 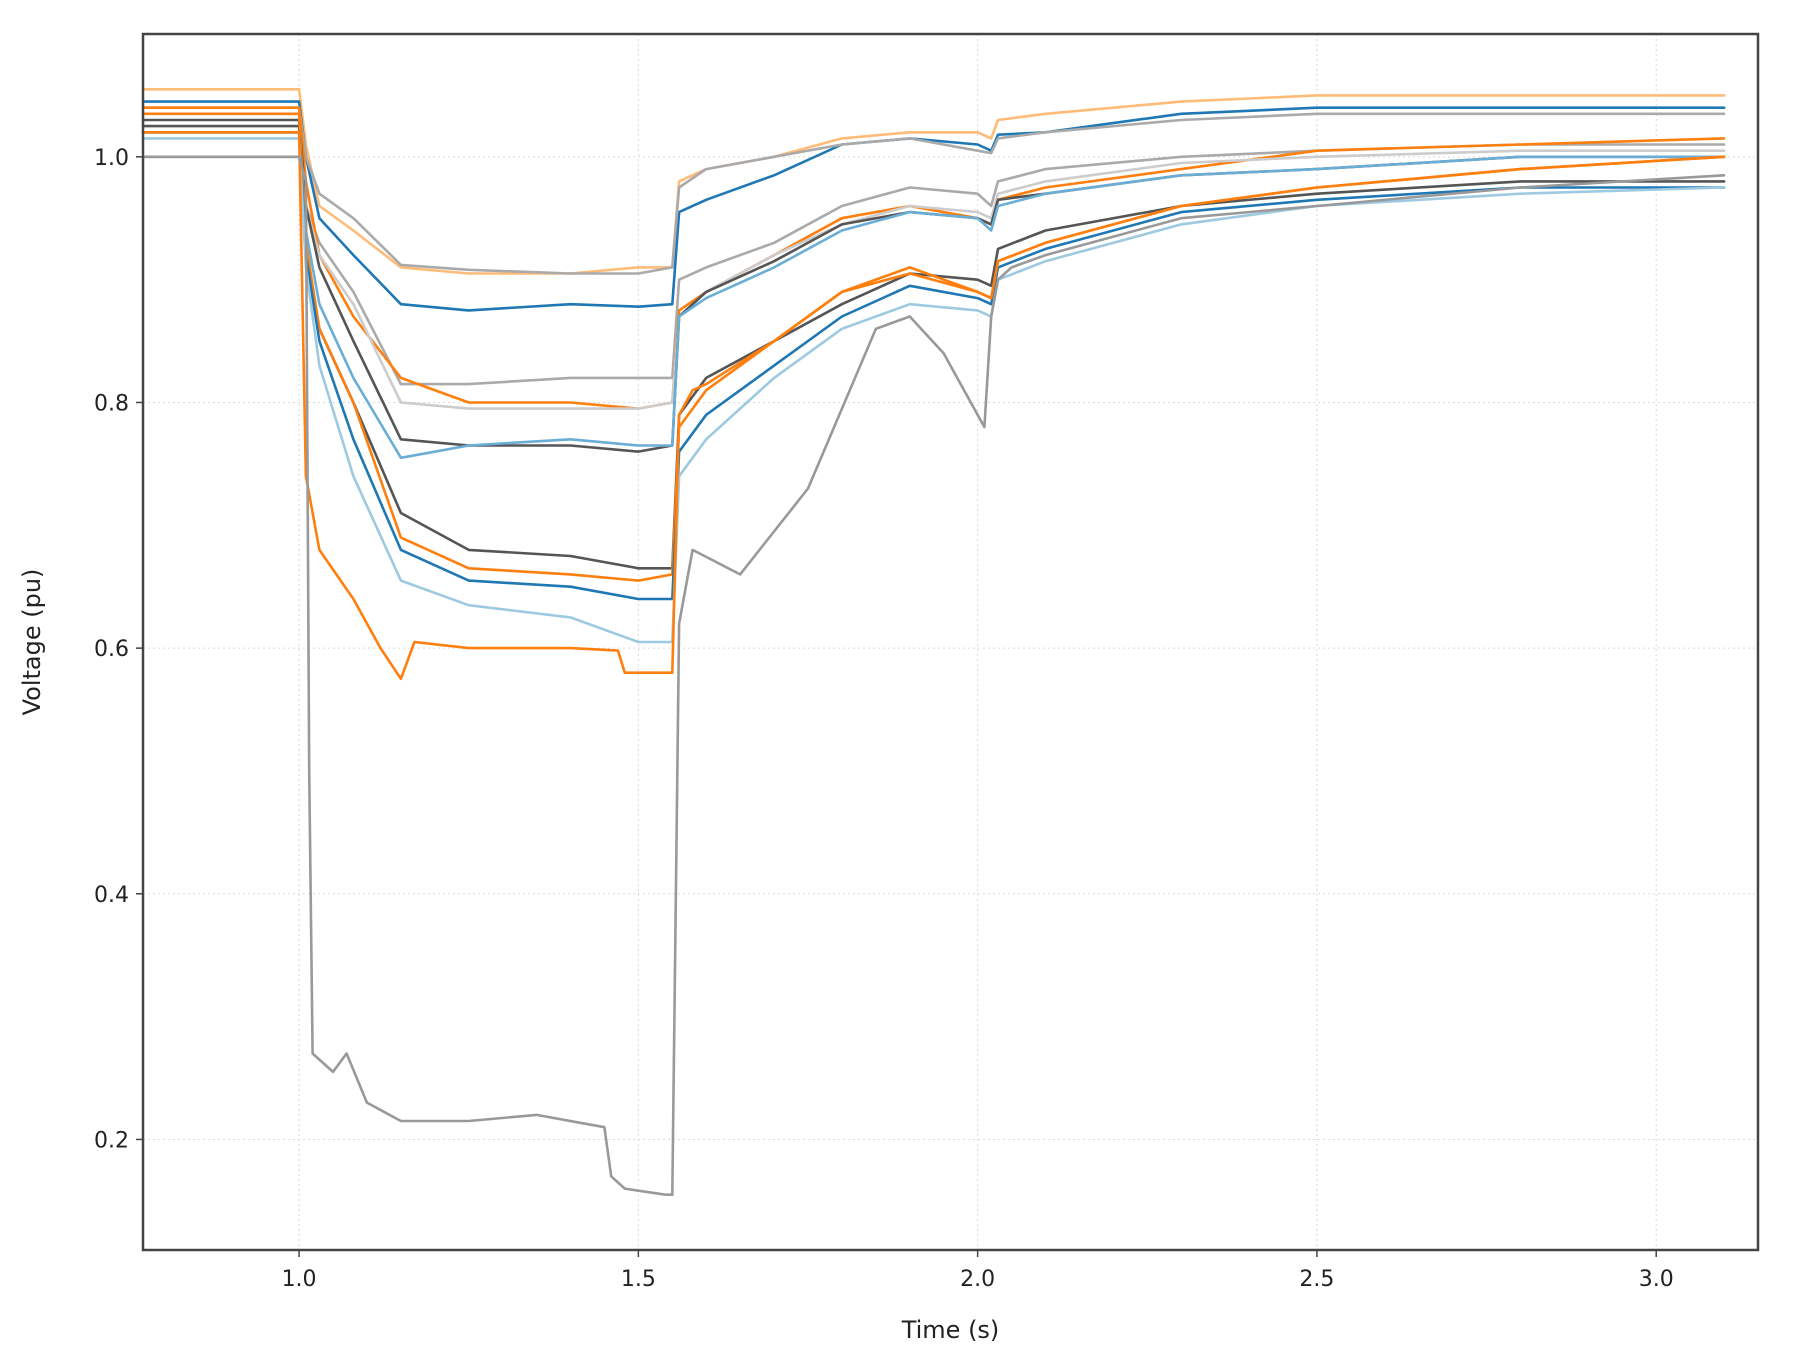 I want to click on y-axis-label: Voltage (pu), so click(x=32, y=642).